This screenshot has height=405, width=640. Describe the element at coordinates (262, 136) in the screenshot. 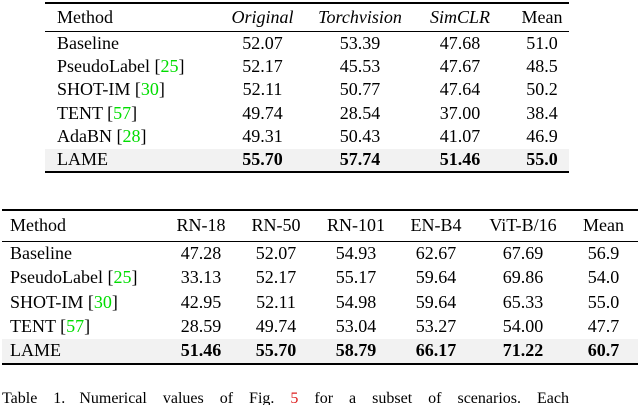

I see `value-cell: 49.31` at that location.